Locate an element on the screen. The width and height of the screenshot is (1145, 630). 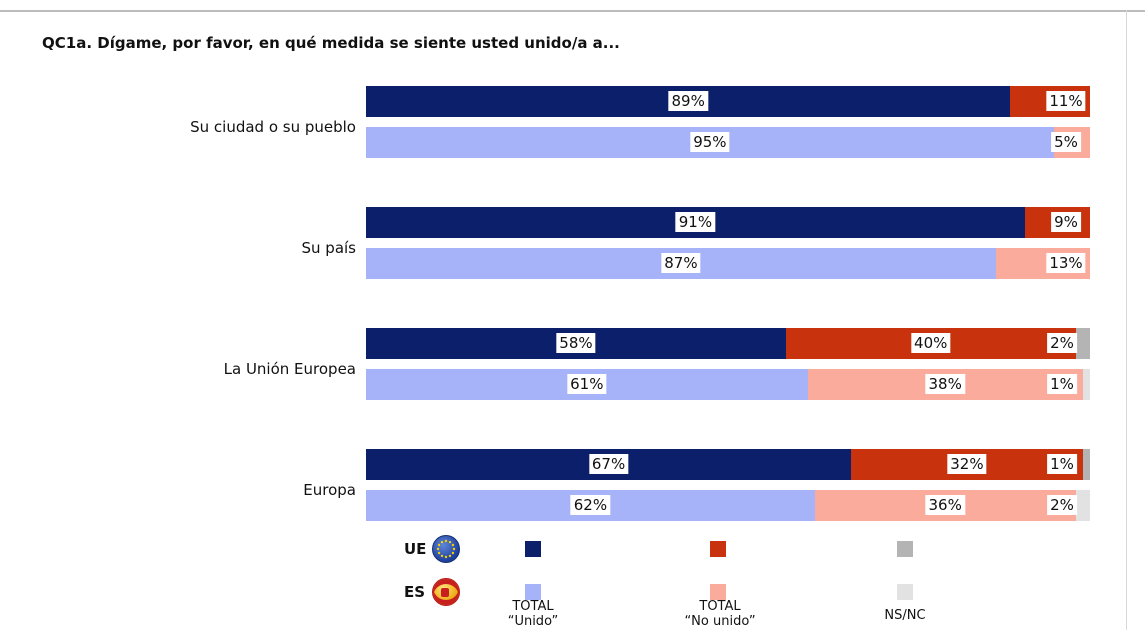
category-label: La Unión Europea is located at coordinates (289, 369).